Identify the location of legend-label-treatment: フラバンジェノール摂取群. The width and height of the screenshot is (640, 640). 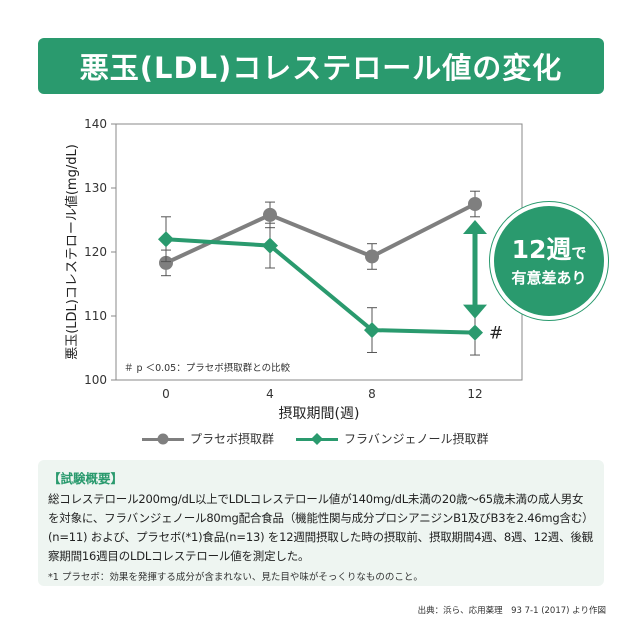
(416, 439).